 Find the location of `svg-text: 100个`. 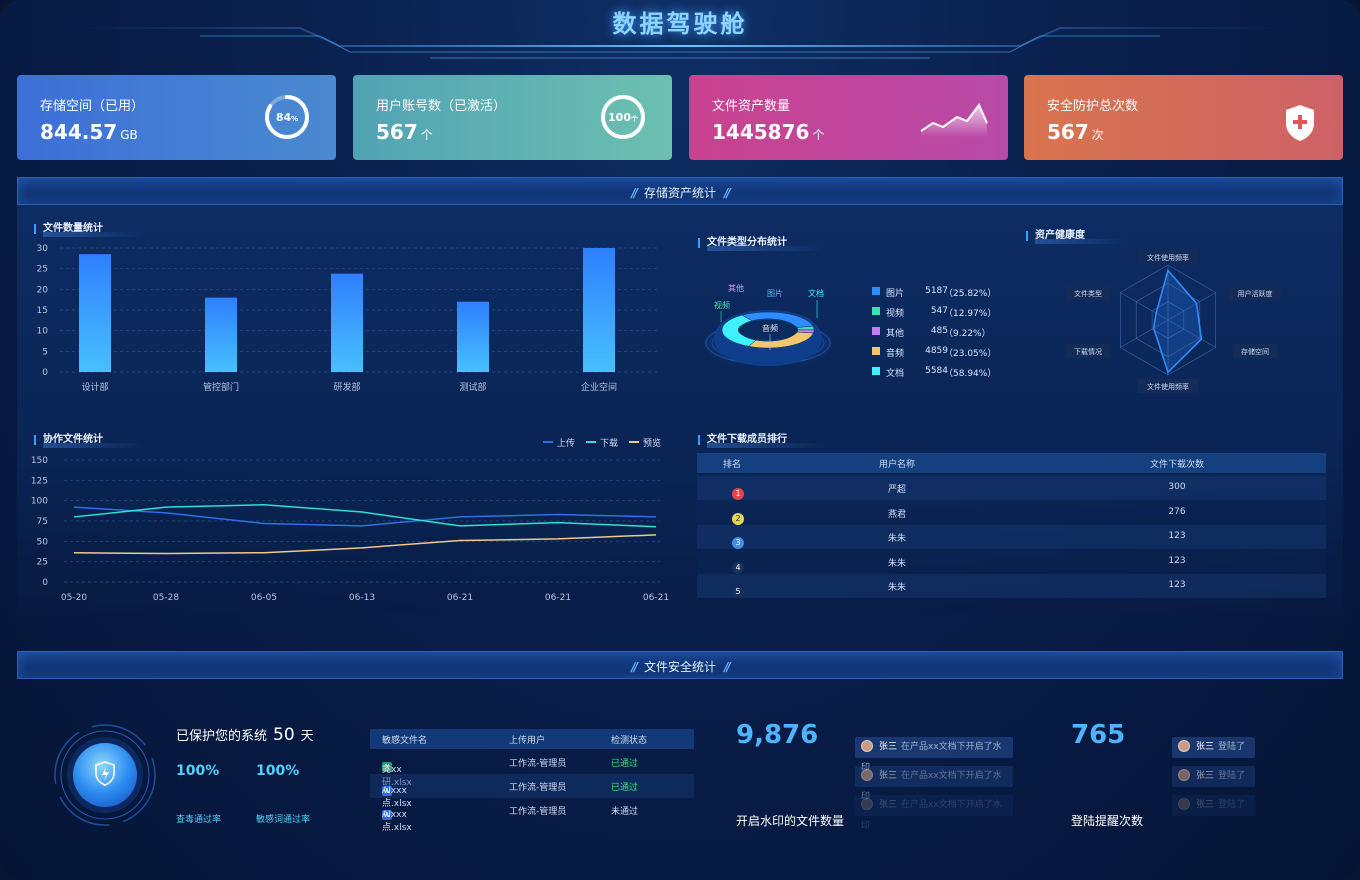

svg-text: 100个 is located at coordinates (623, 117).